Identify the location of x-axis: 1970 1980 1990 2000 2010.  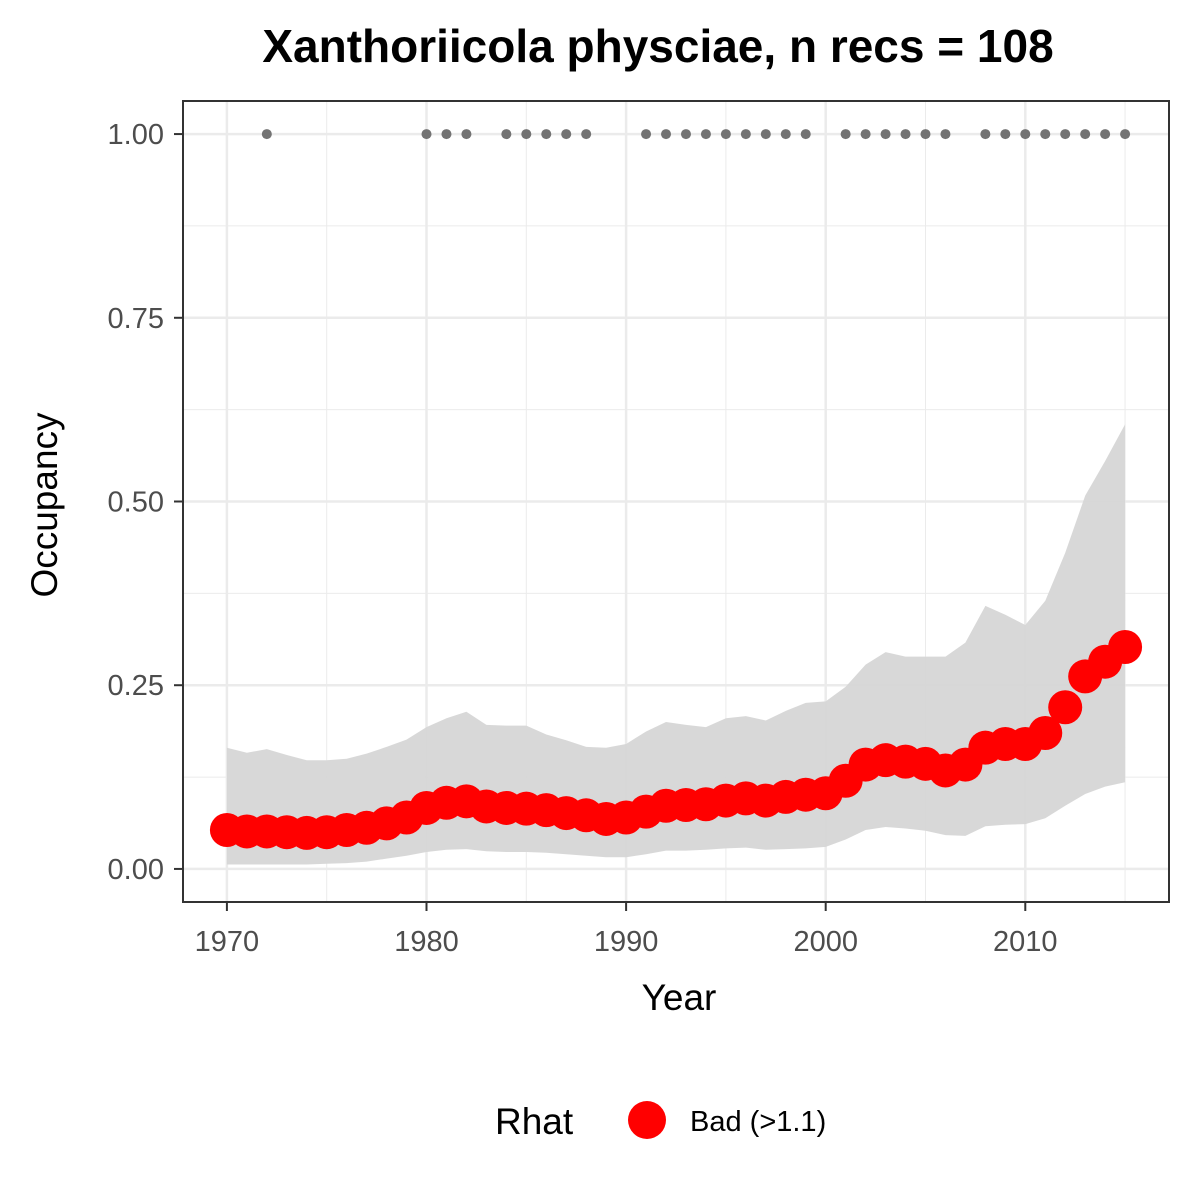
(626, 930).